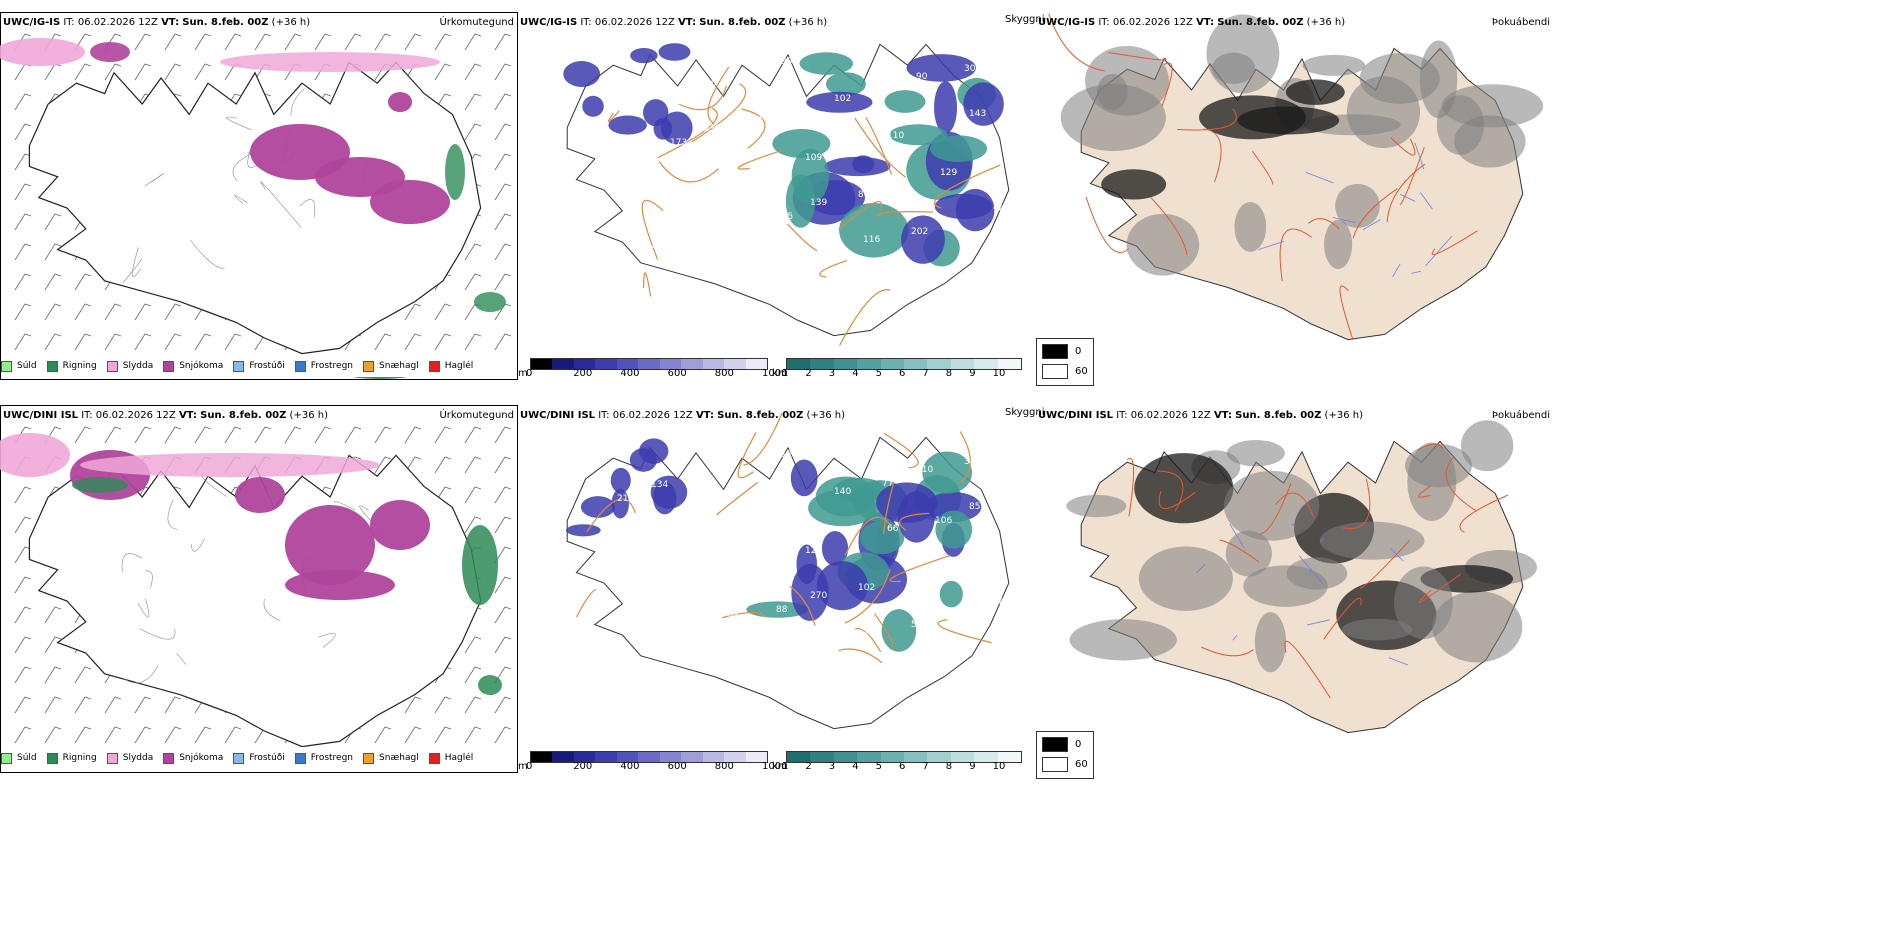  Describe the element at coordinates (680, 581) in the screenshot. I see `cloud-base-label: 95` at that location.